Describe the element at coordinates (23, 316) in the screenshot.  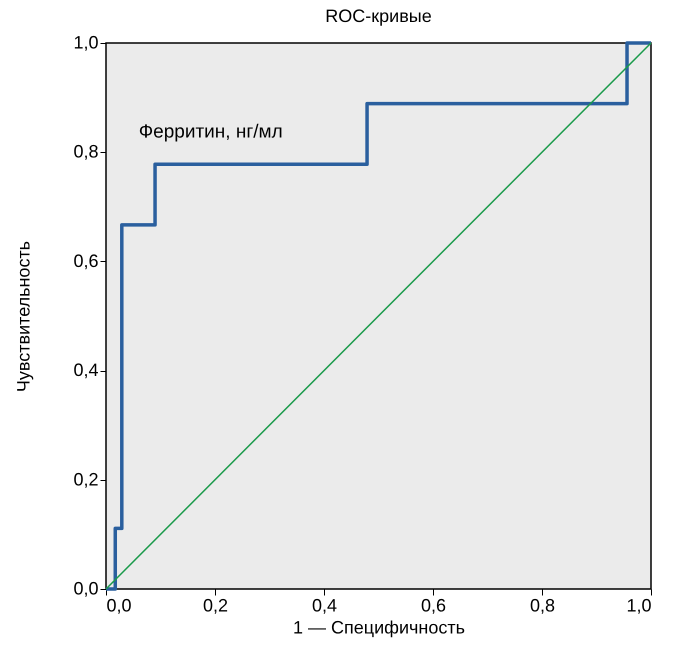
I see `y-axis-title: Чувствительность` at that location.